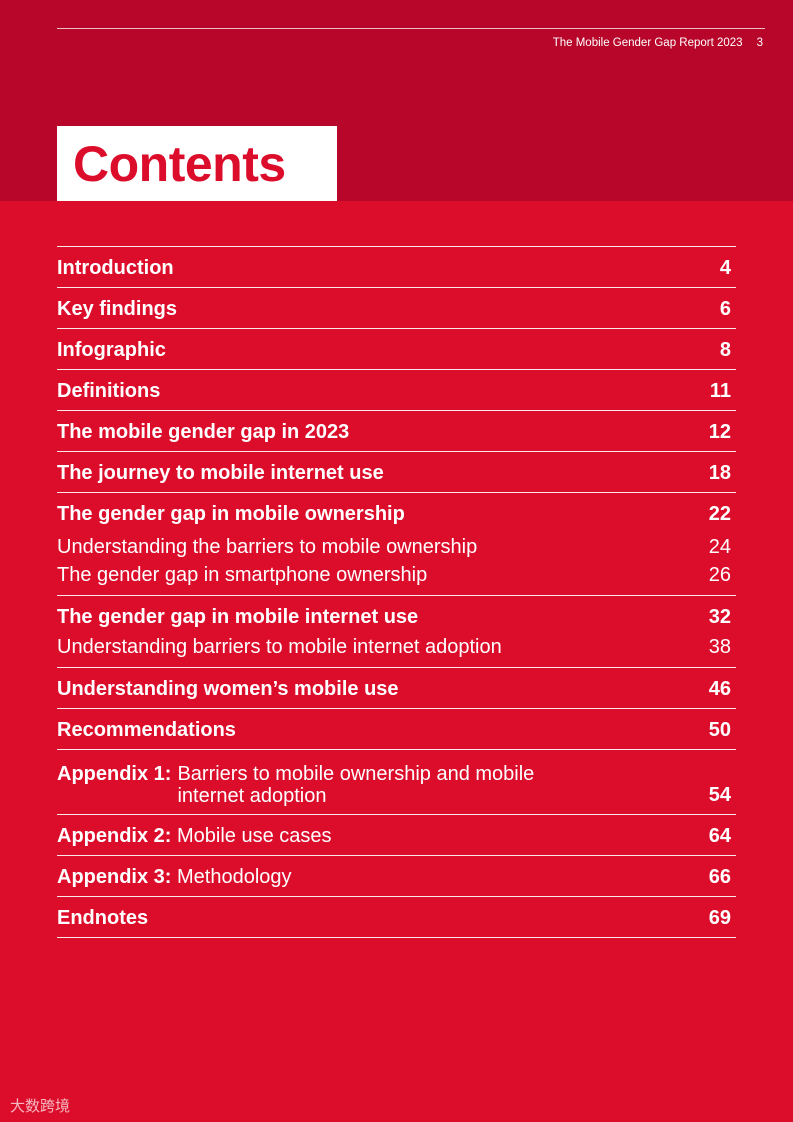  What do you see at coordinates (719, 730) in the screenshot?
I see `toc-page: 50` at bounding box center [719, 730].